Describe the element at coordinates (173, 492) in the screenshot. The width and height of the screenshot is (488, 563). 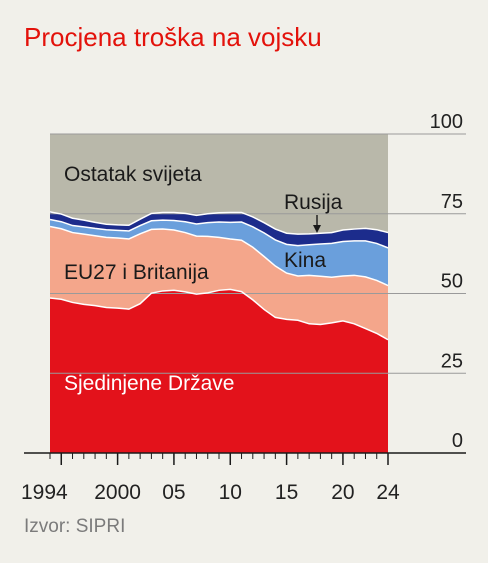
I see `x-tick-label-05: 05` at that location.